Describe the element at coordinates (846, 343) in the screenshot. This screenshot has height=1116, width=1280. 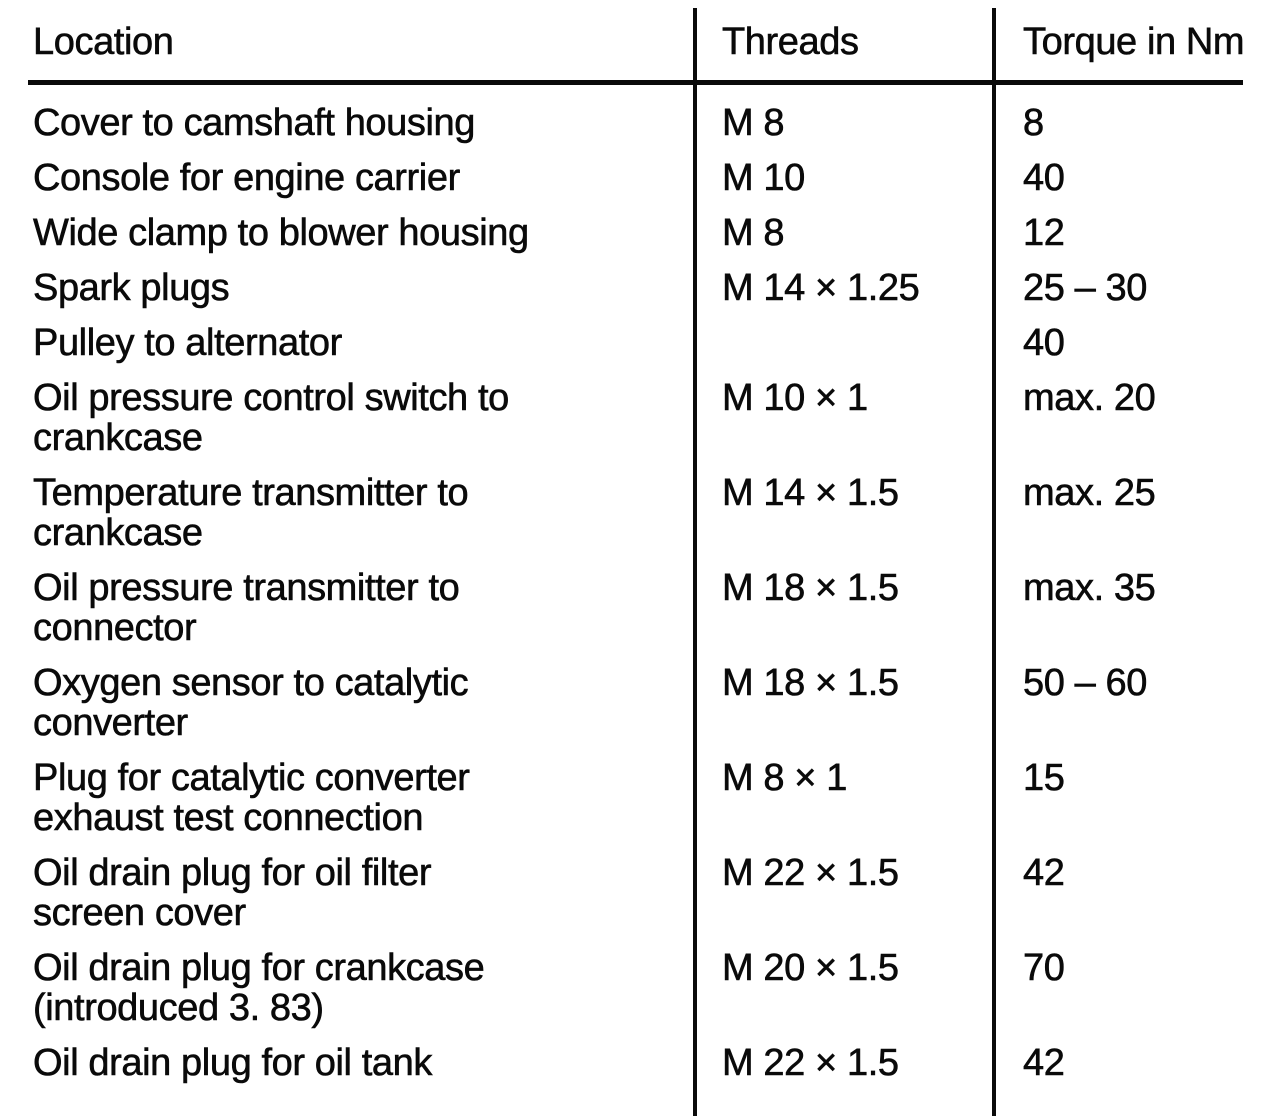
I see `cell-threads` at that location.